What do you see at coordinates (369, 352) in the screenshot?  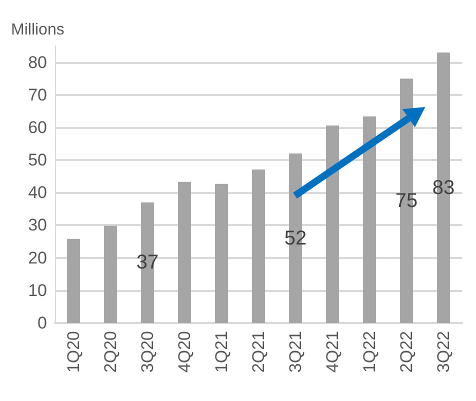 I see `x-tick-label: 1Q22` at bounding box center [369, 352].